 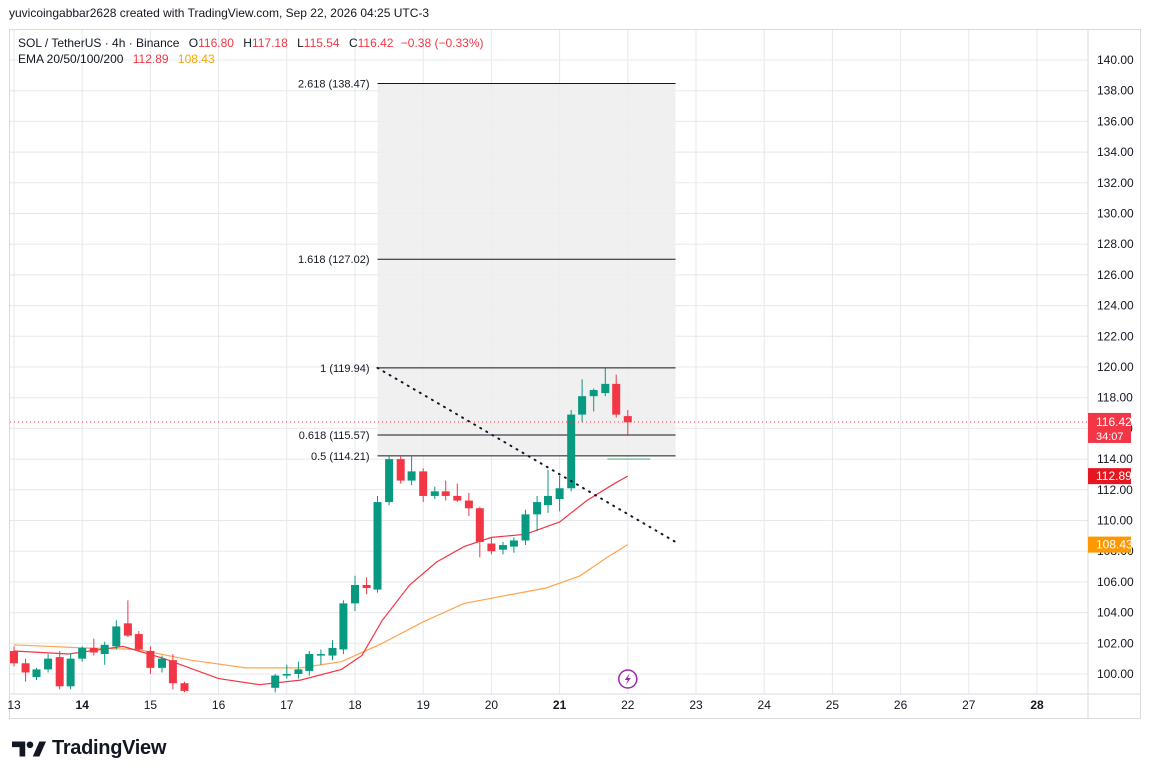 I want to click on y-tick-label: 134.00, so click(x=1115, y=152).